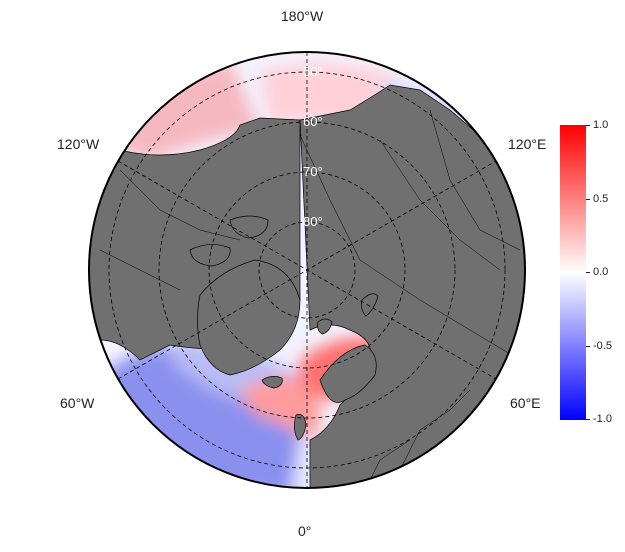 The height and width of the screenshot is (552, 625). Describe the element at coordinates (313, 71) in the screenshot. I see `lat-label-50: 50°` at that location.